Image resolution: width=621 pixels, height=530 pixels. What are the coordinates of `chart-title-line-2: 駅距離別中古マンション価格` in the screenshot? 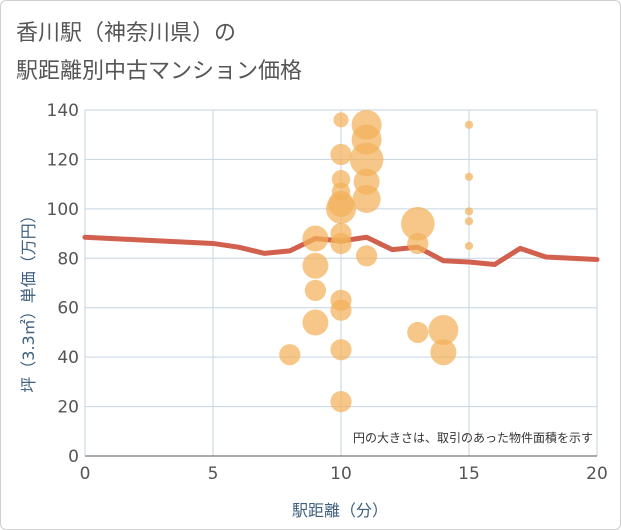 It's located at (159, 71).